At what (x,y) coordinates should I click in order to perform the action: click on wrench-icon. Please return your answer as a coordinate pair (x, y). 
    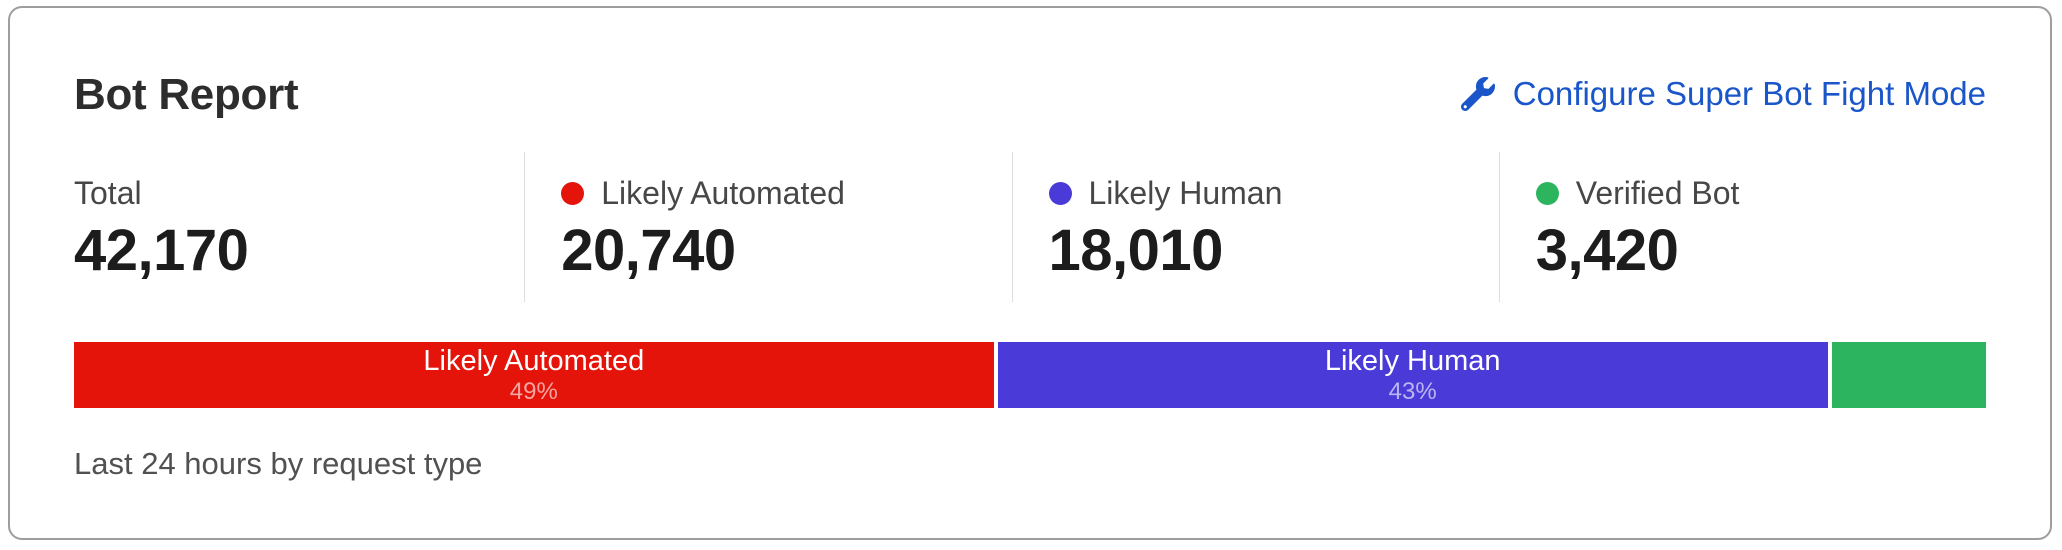
    Looking at the image, I should click on (1478, 94).